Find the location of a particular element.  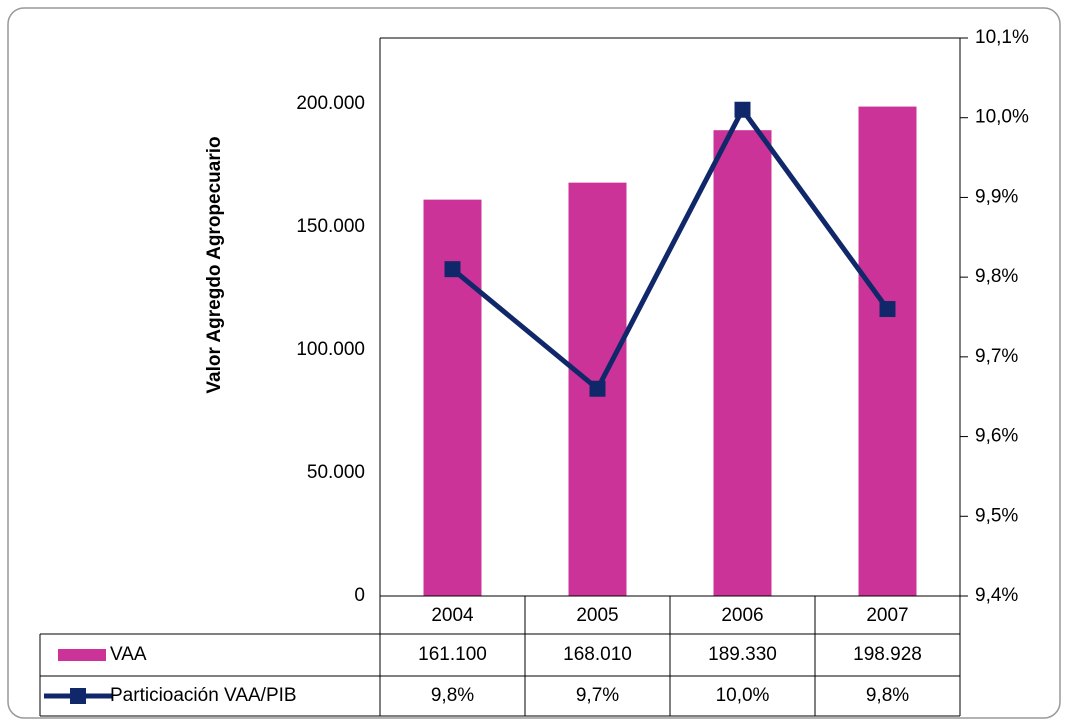

x-tick-label: 2005 is located at coordinates (597, 615).